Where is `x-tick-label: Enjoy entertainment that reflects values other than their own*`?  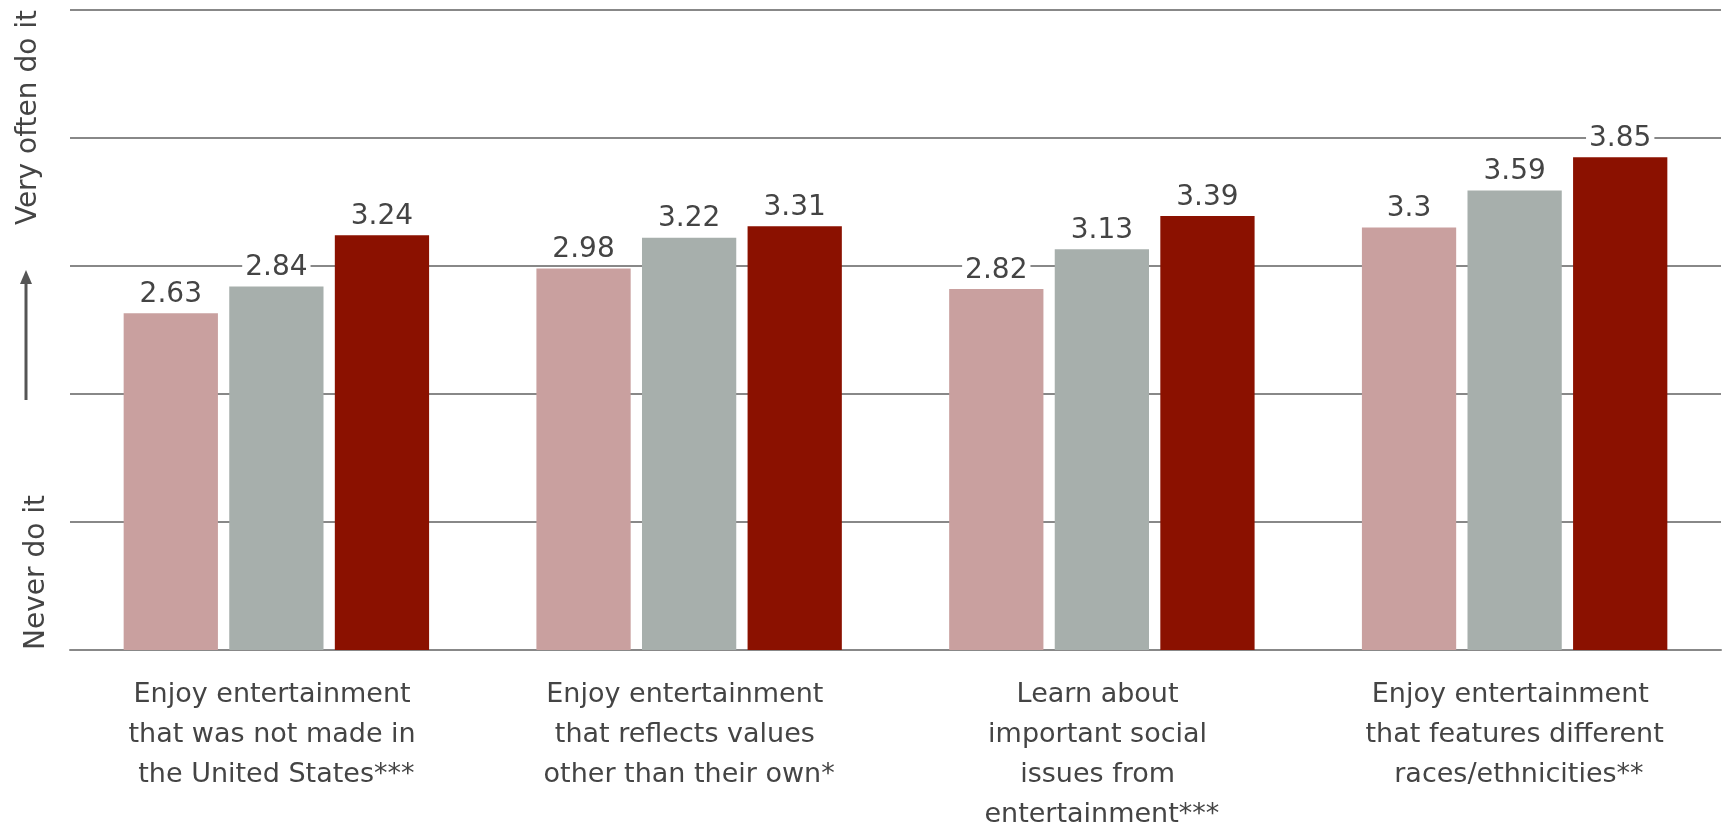
x-tick-label: Enjoy entertainment that reflects values other than their own* is located at coordinates (689, 732).